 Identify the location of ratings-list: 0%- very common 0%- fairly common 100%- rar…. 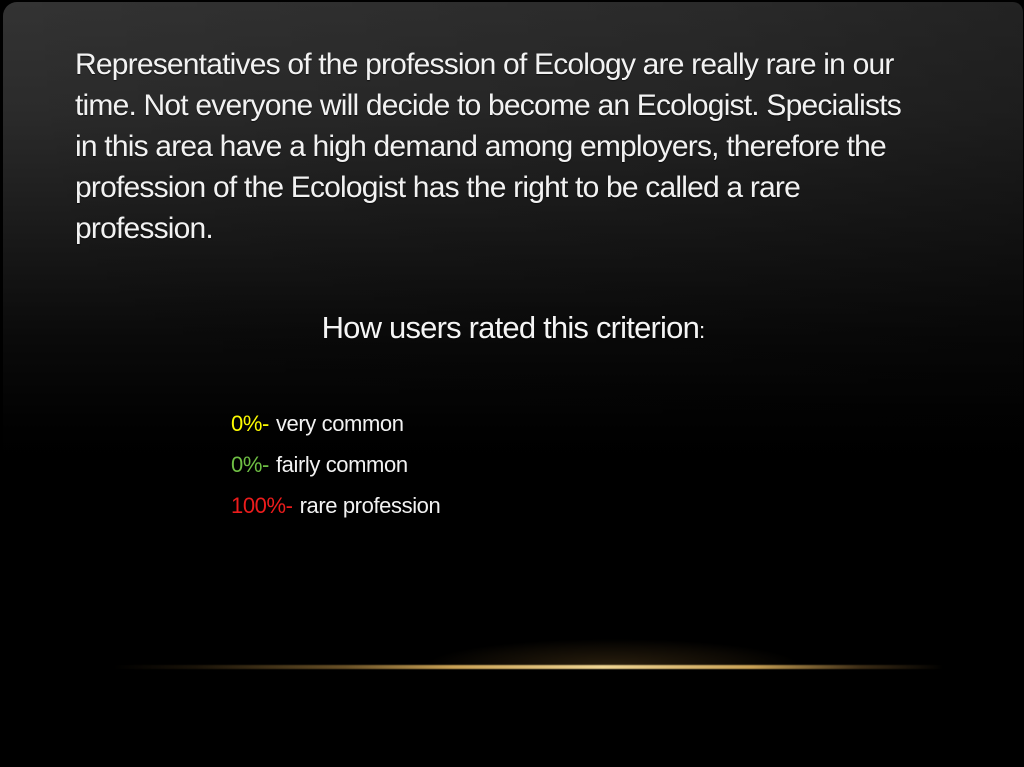
(336, 464).